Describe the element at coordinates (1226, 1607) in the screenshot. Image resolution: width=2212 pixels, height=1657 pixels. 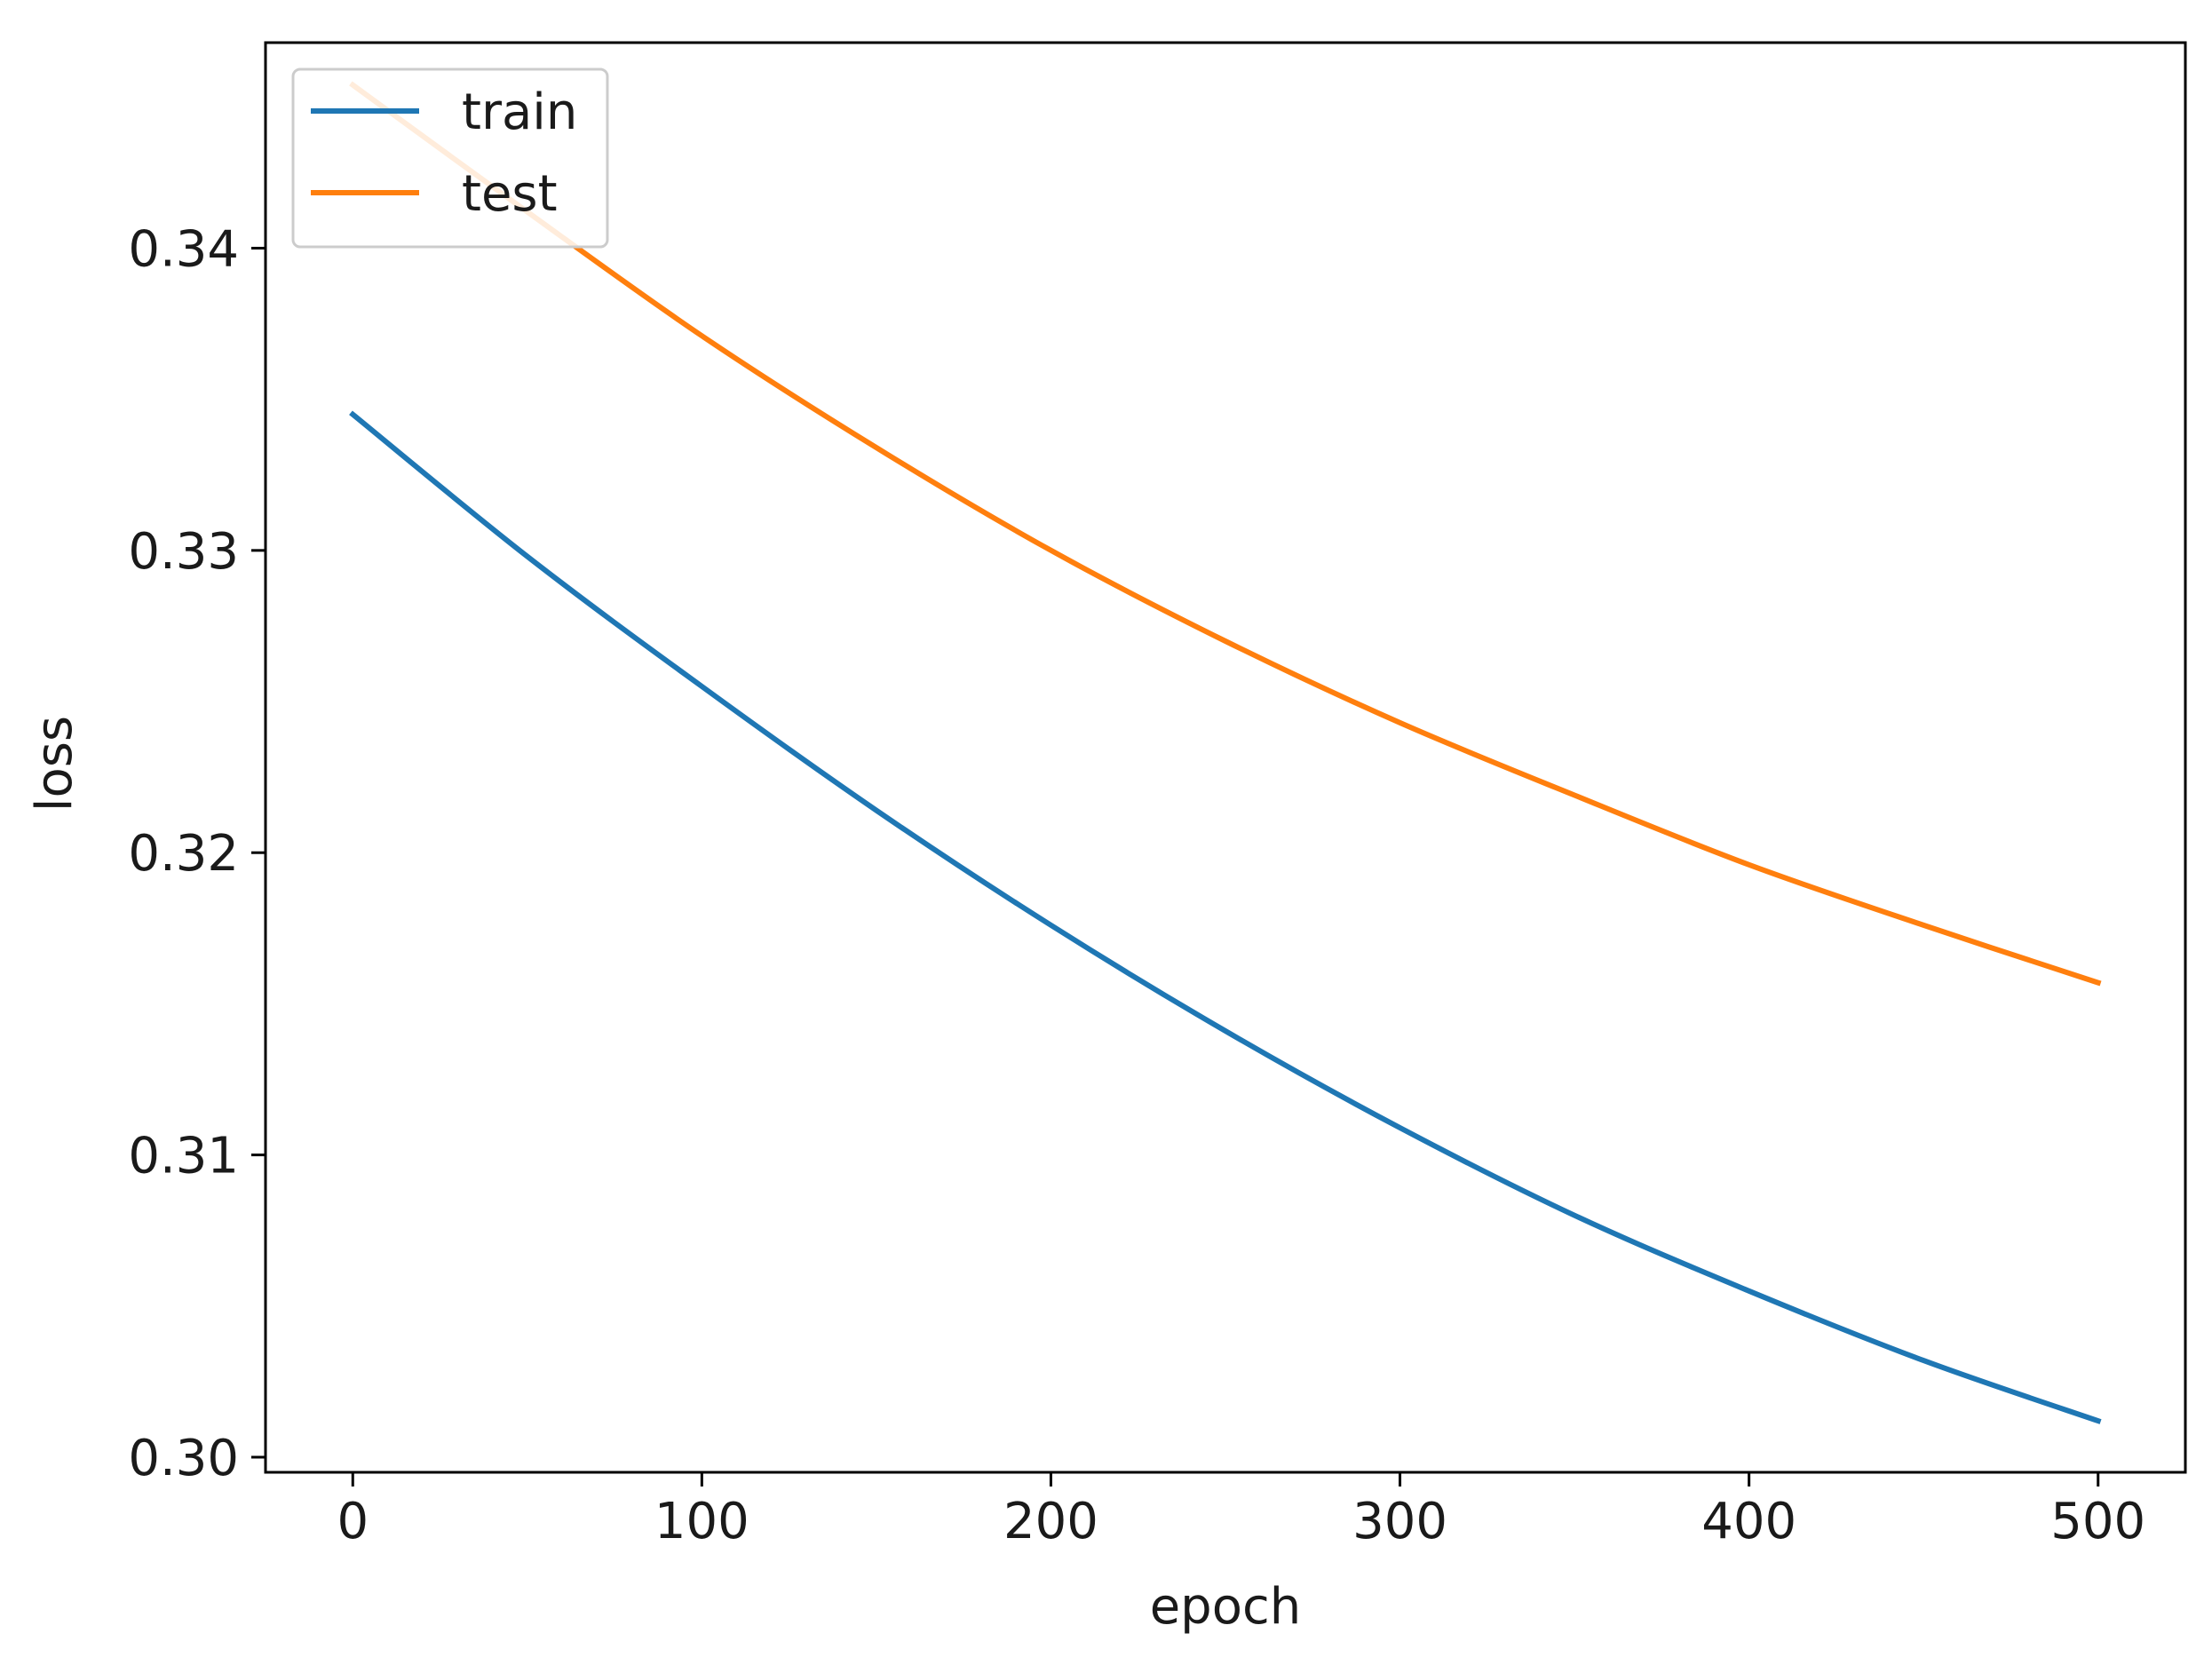
I see `x-axis-label: epoch` at that location.